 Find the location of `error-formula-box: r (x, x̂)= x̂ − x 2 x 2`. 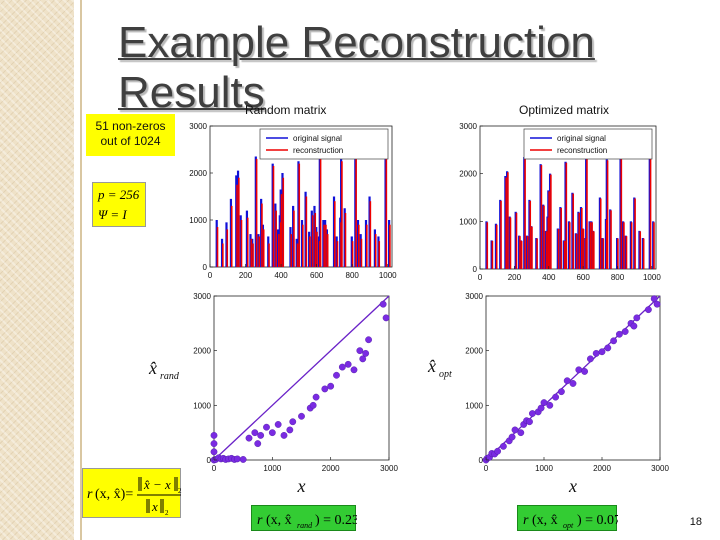

error-formula-box: r (x, x̂)= x̂ − x 2 x 2 is located at coordinates (132, 493).